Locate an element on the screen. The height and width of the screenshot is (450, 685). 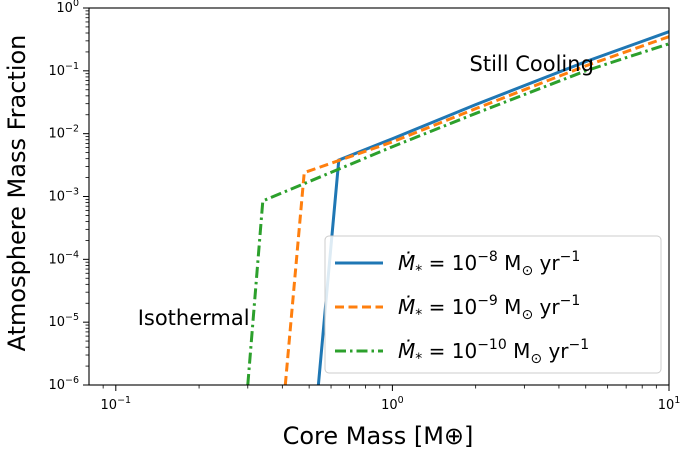
x-tick-label: 10⁰ is located at coordinates (392, 404).